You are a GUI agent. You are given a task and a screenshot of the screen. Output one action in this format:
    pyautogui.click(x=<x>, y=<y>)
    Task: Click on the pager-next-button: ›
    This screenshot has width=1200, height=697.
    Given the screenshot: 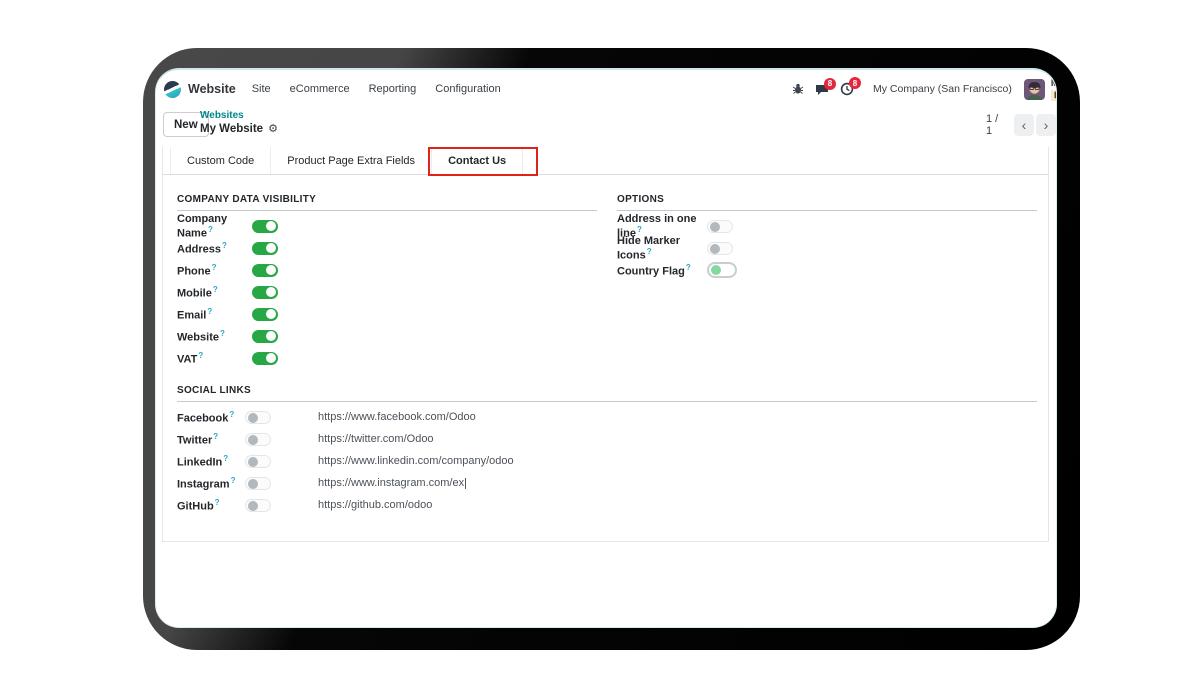 What is the action you would take?
    pyautogui.click(x=1046, y=125)
    